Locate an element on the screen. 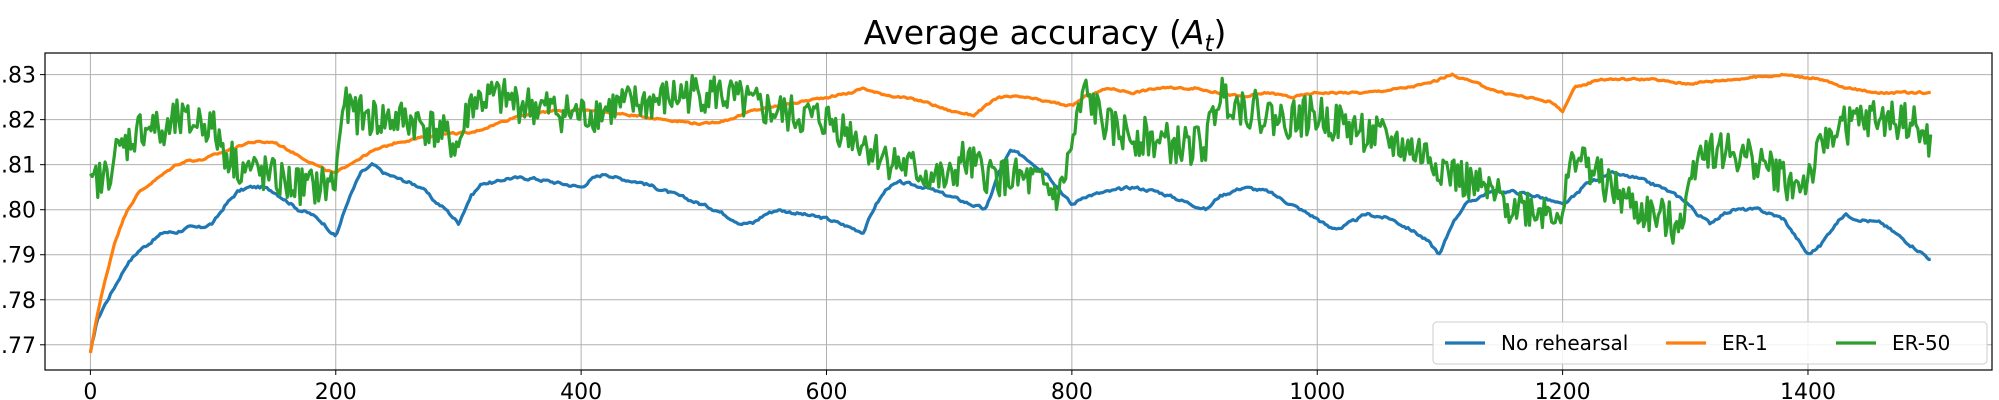  y-tick-label: .79 is located at coordinates (18, 256).